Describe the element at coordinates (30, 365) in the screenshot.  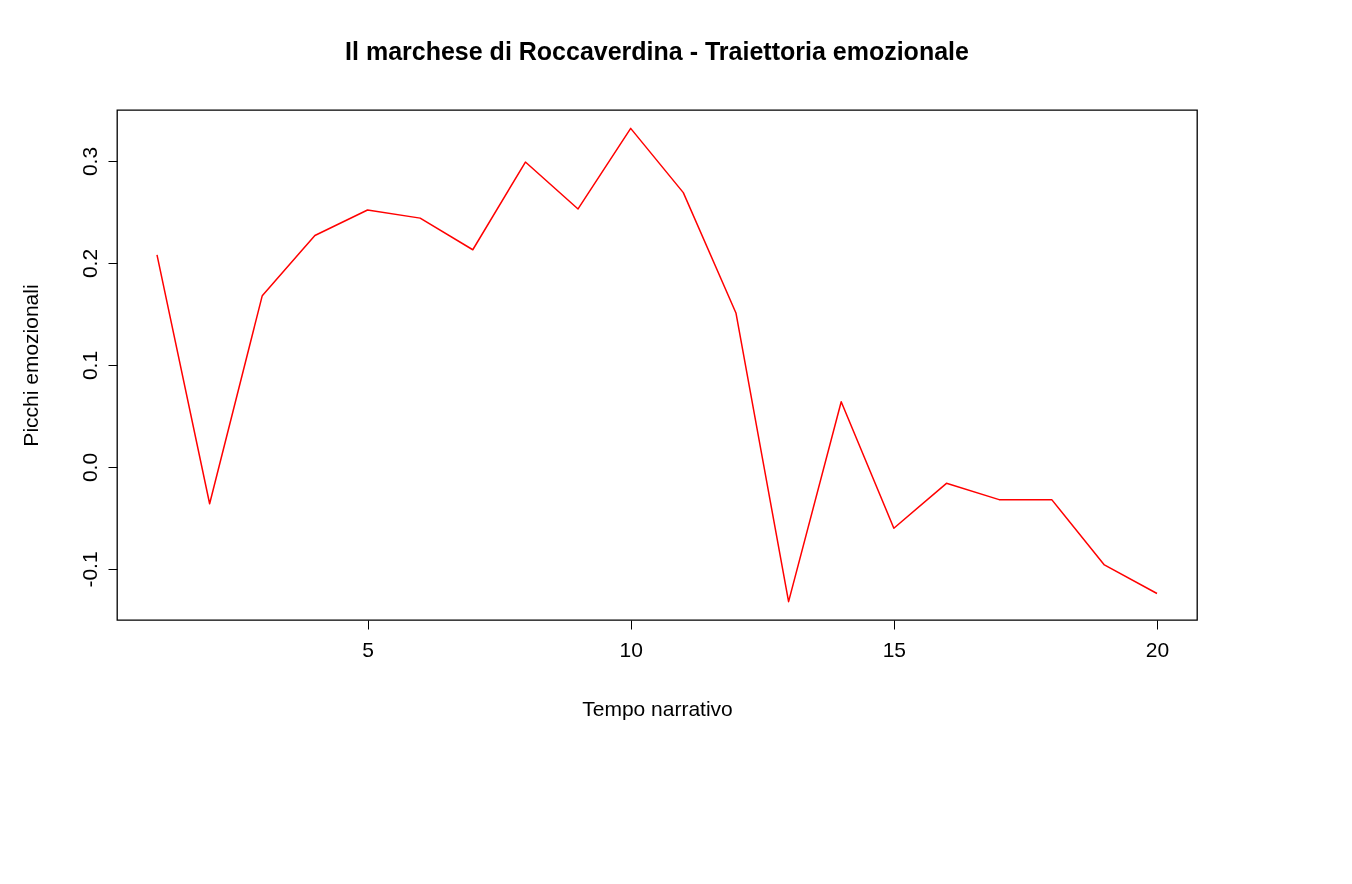
I see `y-axis-title: Picchi emozionali` at that location.